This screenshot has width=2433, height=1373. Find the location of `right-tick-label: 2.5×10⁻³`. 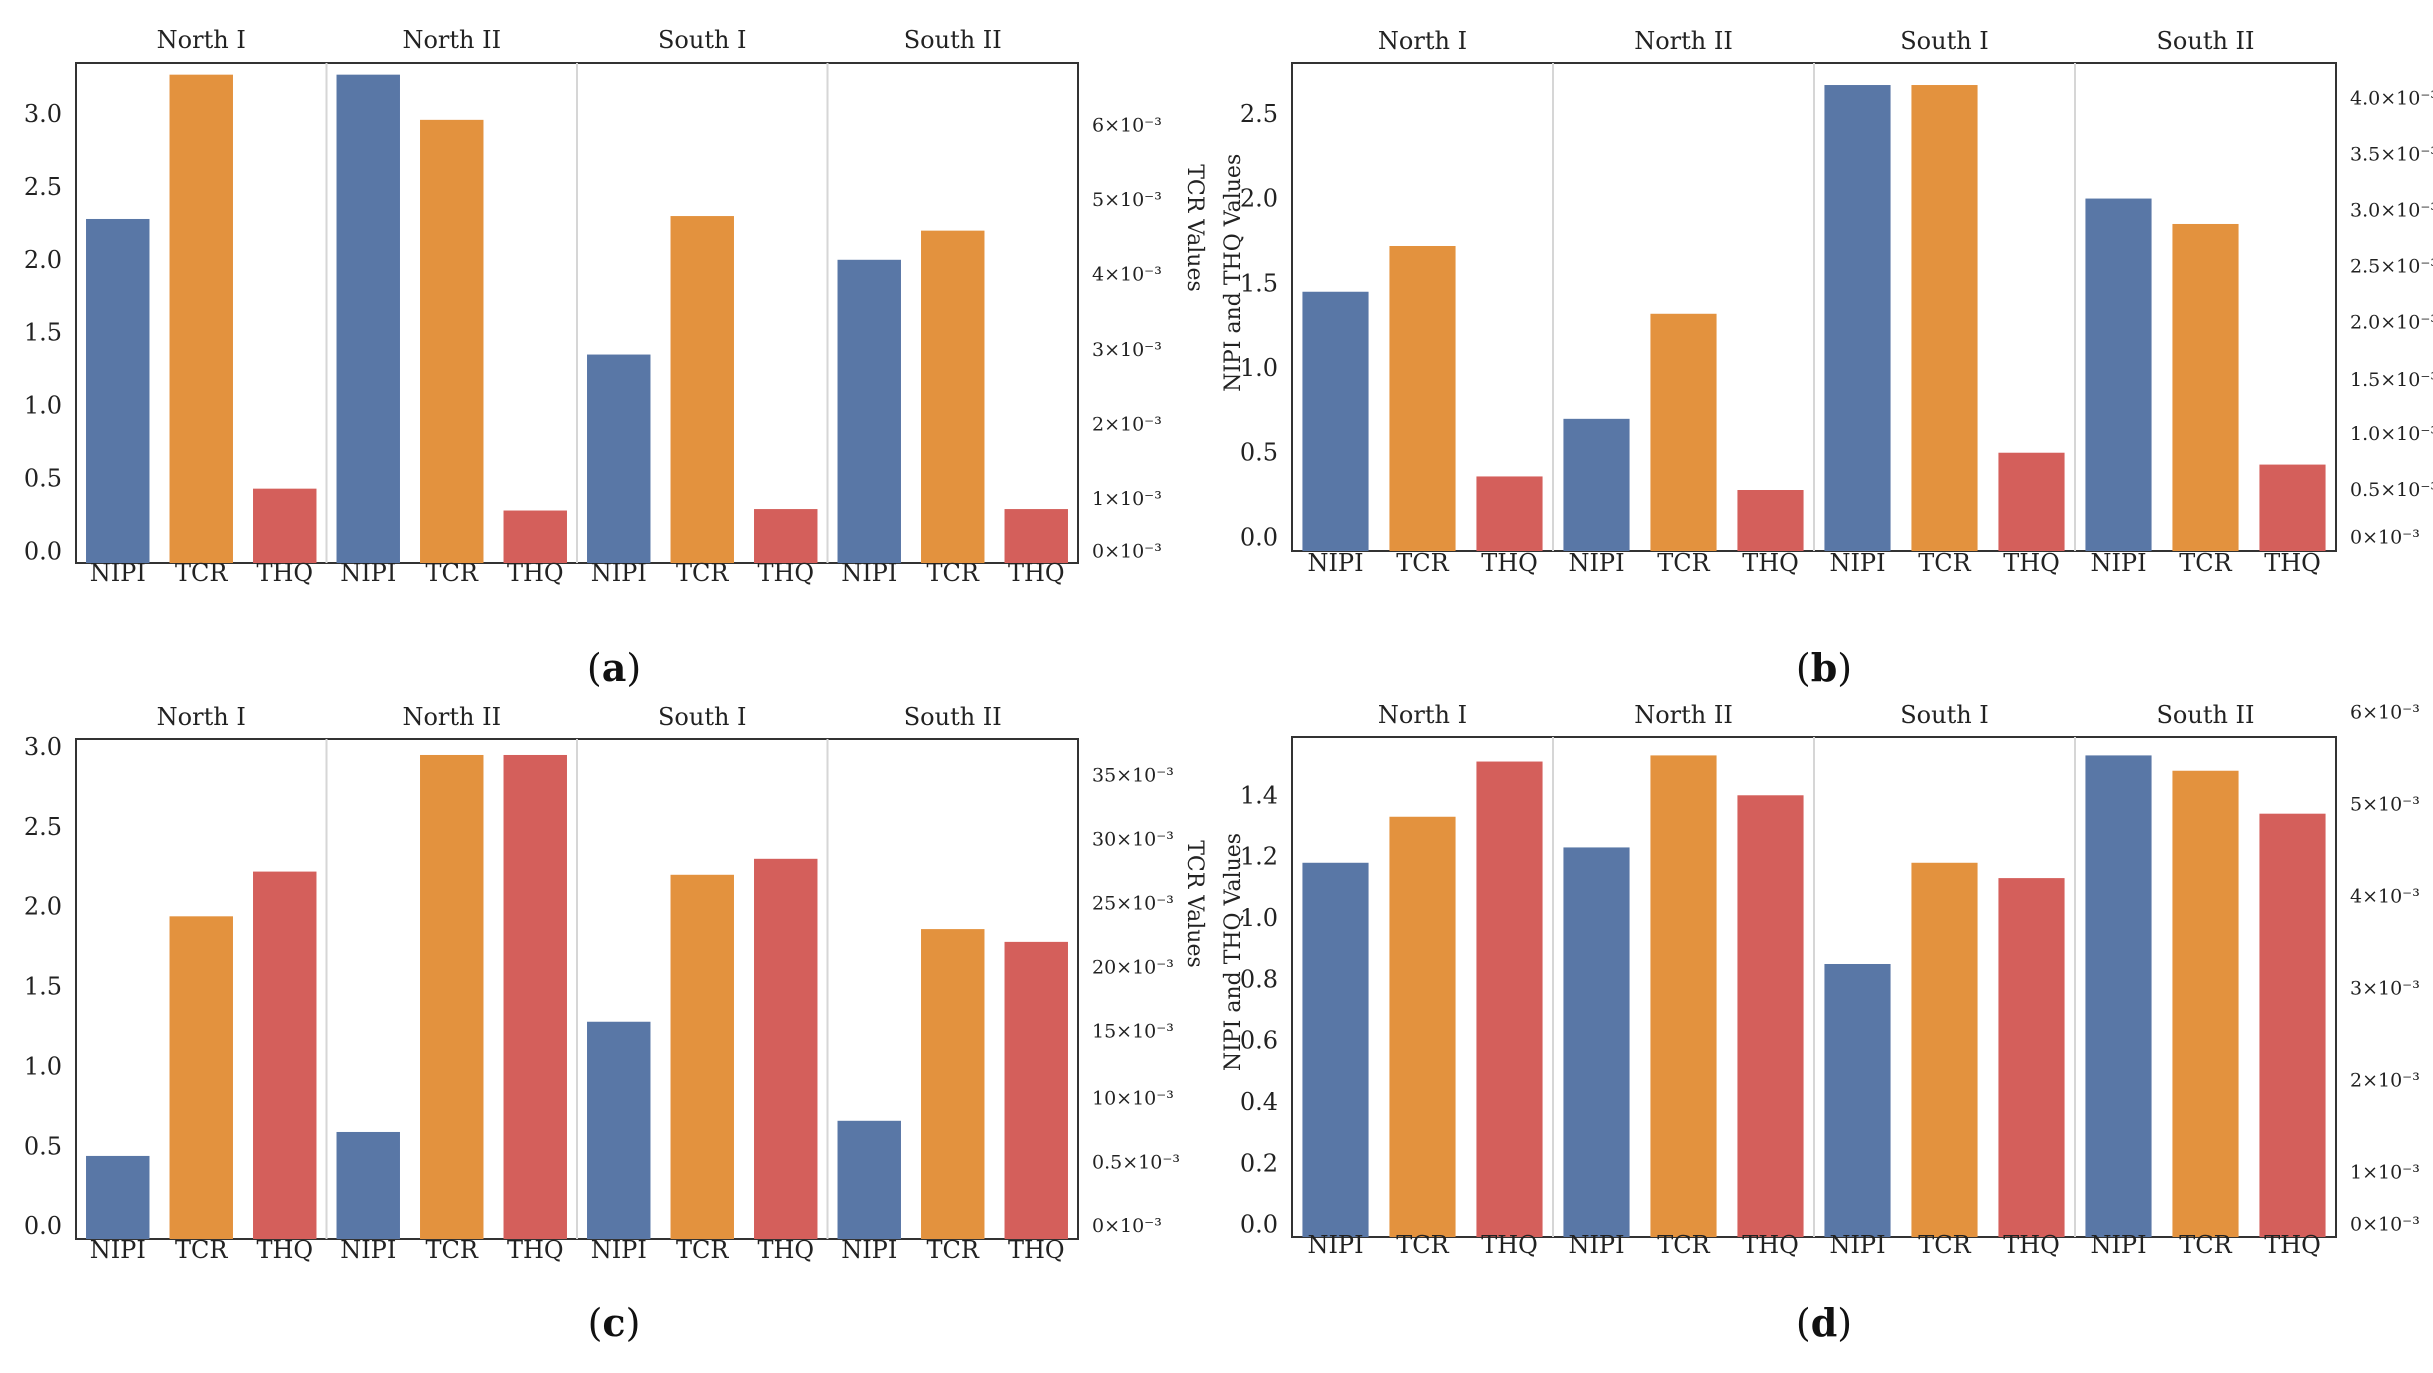

right-tick-label: 2.5×10⁻³ is located at coordinates (2391, 266).